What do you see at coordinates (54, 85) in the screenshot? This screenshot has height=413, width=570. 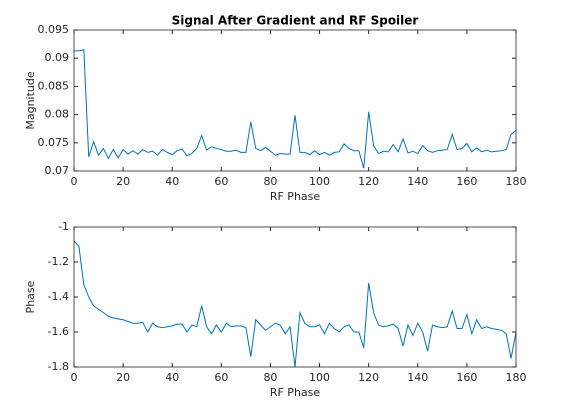 I see `y-tick-label: 0.085` at bounding box center [54, 85].